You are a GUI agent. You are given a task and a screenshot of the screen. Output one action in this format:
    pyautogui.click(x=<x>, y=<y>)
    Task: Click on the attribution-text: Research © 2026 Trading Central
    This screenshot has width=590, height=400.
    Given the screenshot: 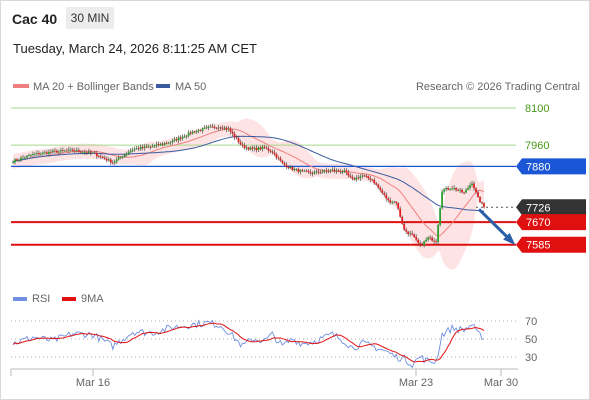 What is the action you would take?
    pyautogui.click(x=498, y=87)
    